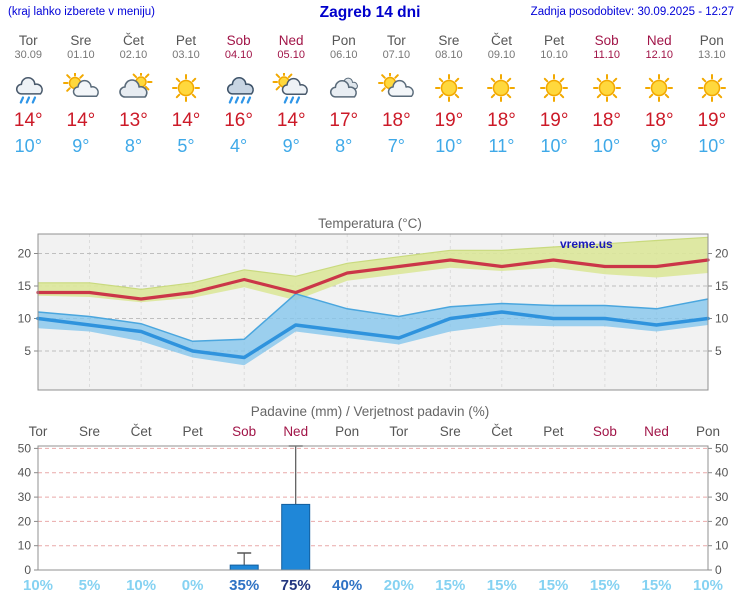 This screenshot has width=740, height=600. Describe the element at coordinates (28, 55) in the screenshot. I see `day-date: 30.09` at that location.